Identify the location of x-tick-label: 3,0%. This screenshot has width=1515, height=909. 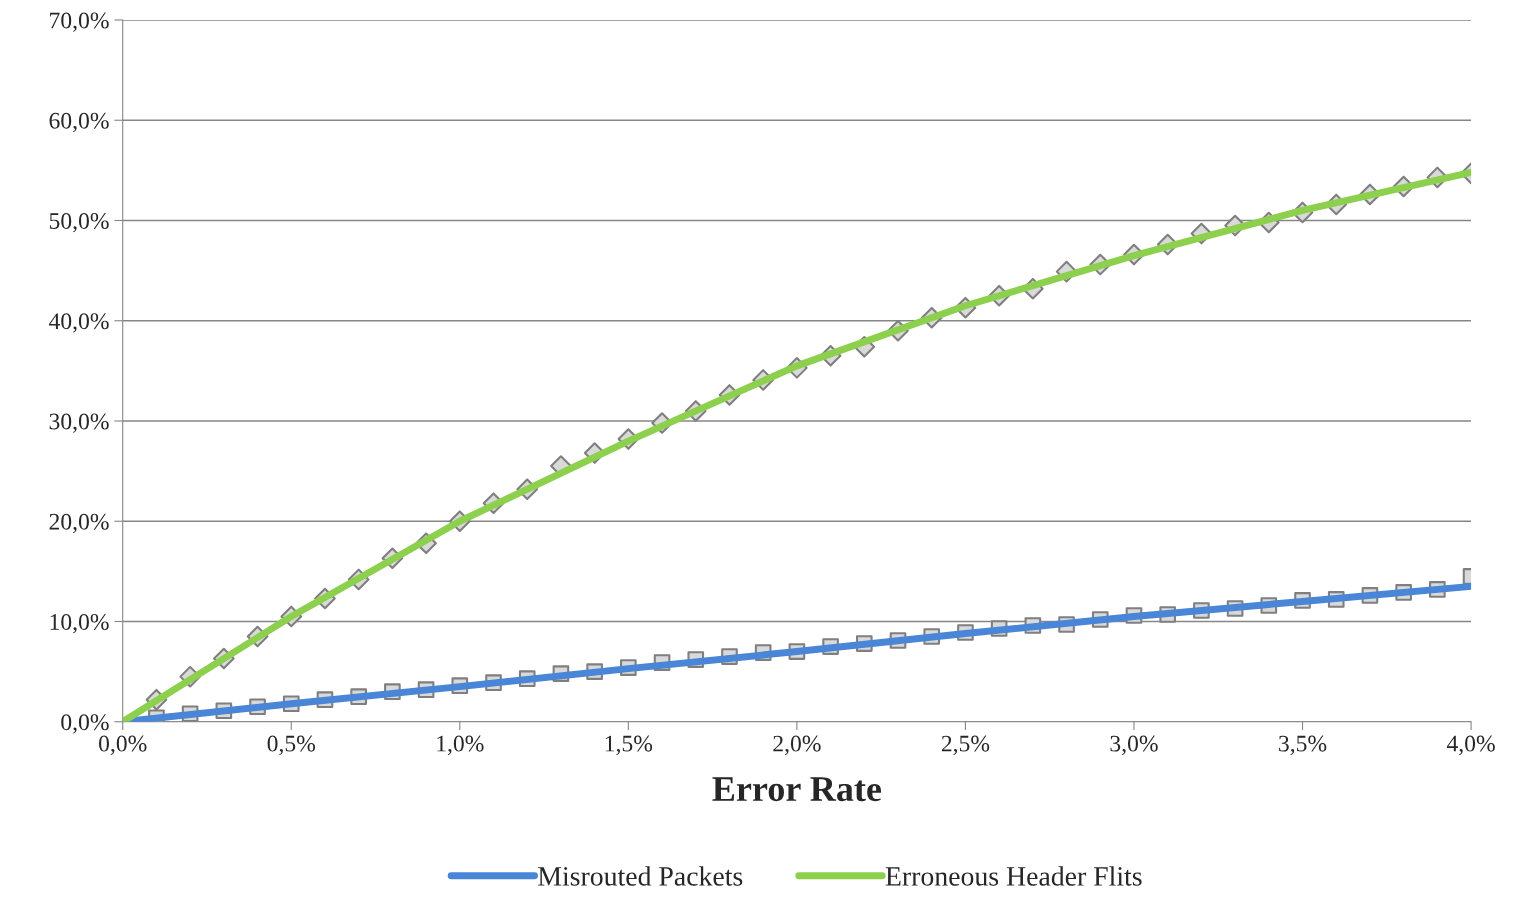
(1134, 745).